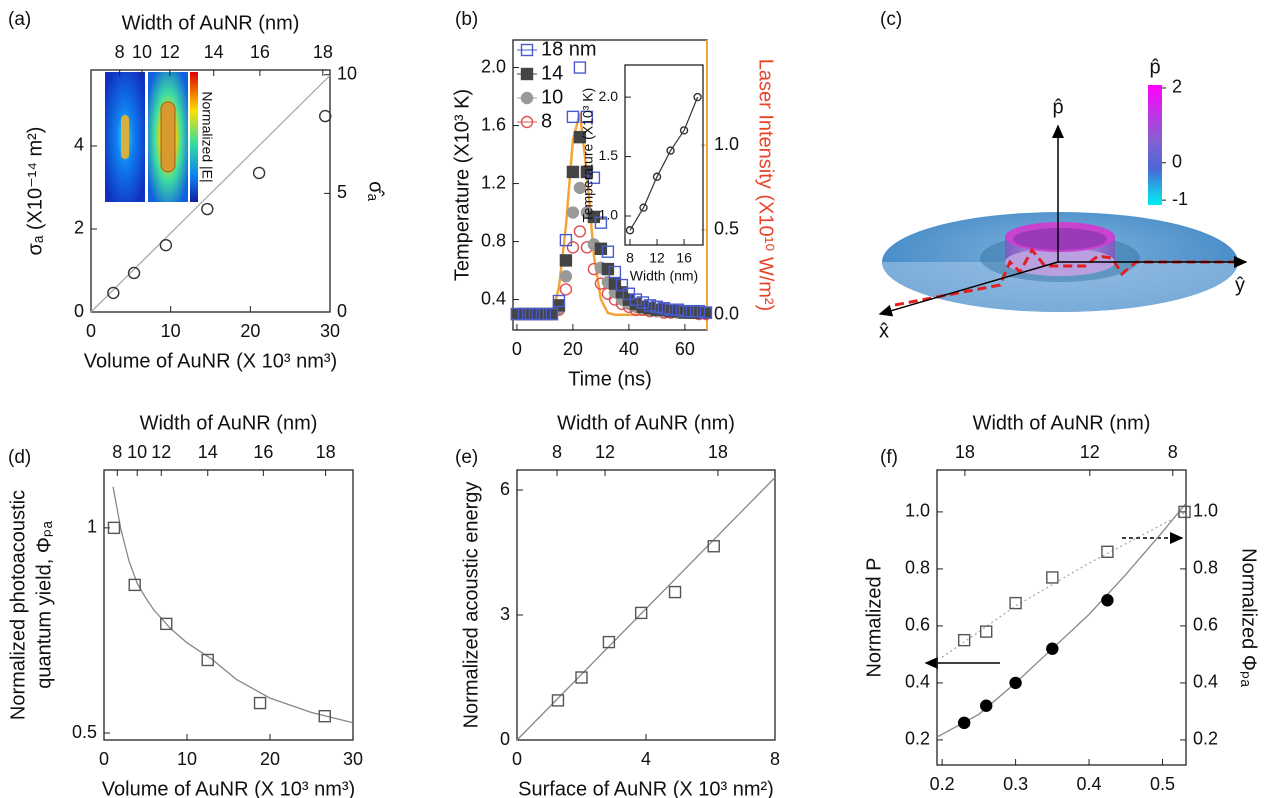 The image size is (1272, 798). Describe the element at coordinates (1240, 285) in the screenshot. I see `axis-label: ŷ` at that location.